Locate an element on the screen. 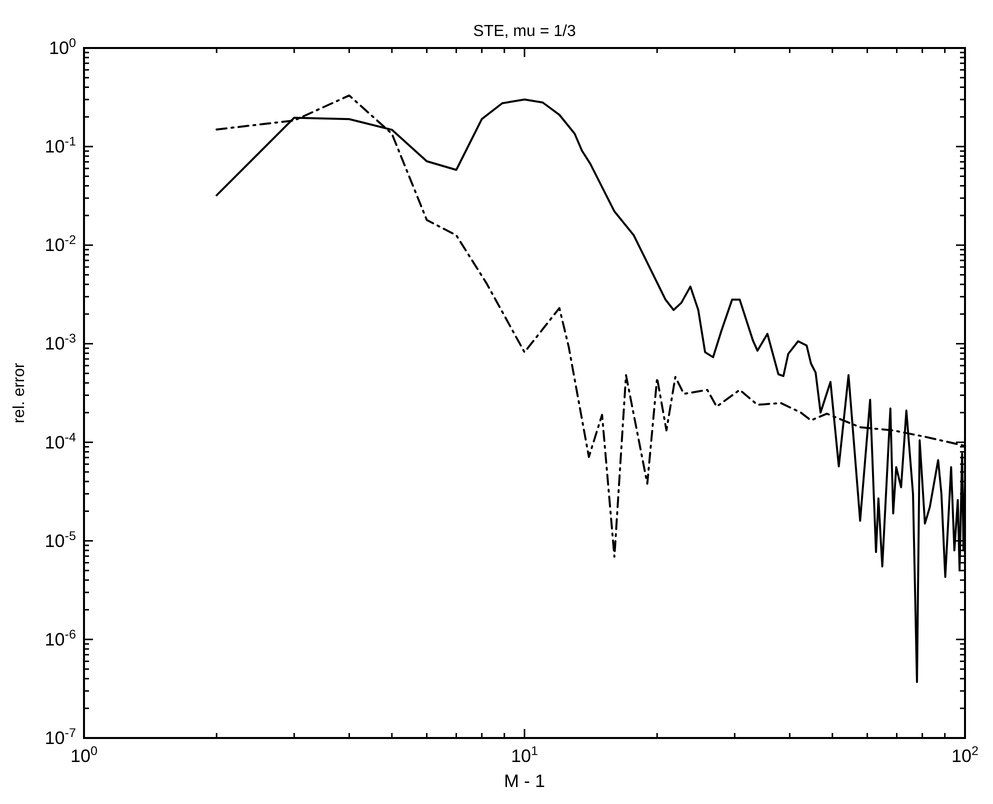  chart-title: STE, mu = 1/3 is located at coordinates (524, 31).